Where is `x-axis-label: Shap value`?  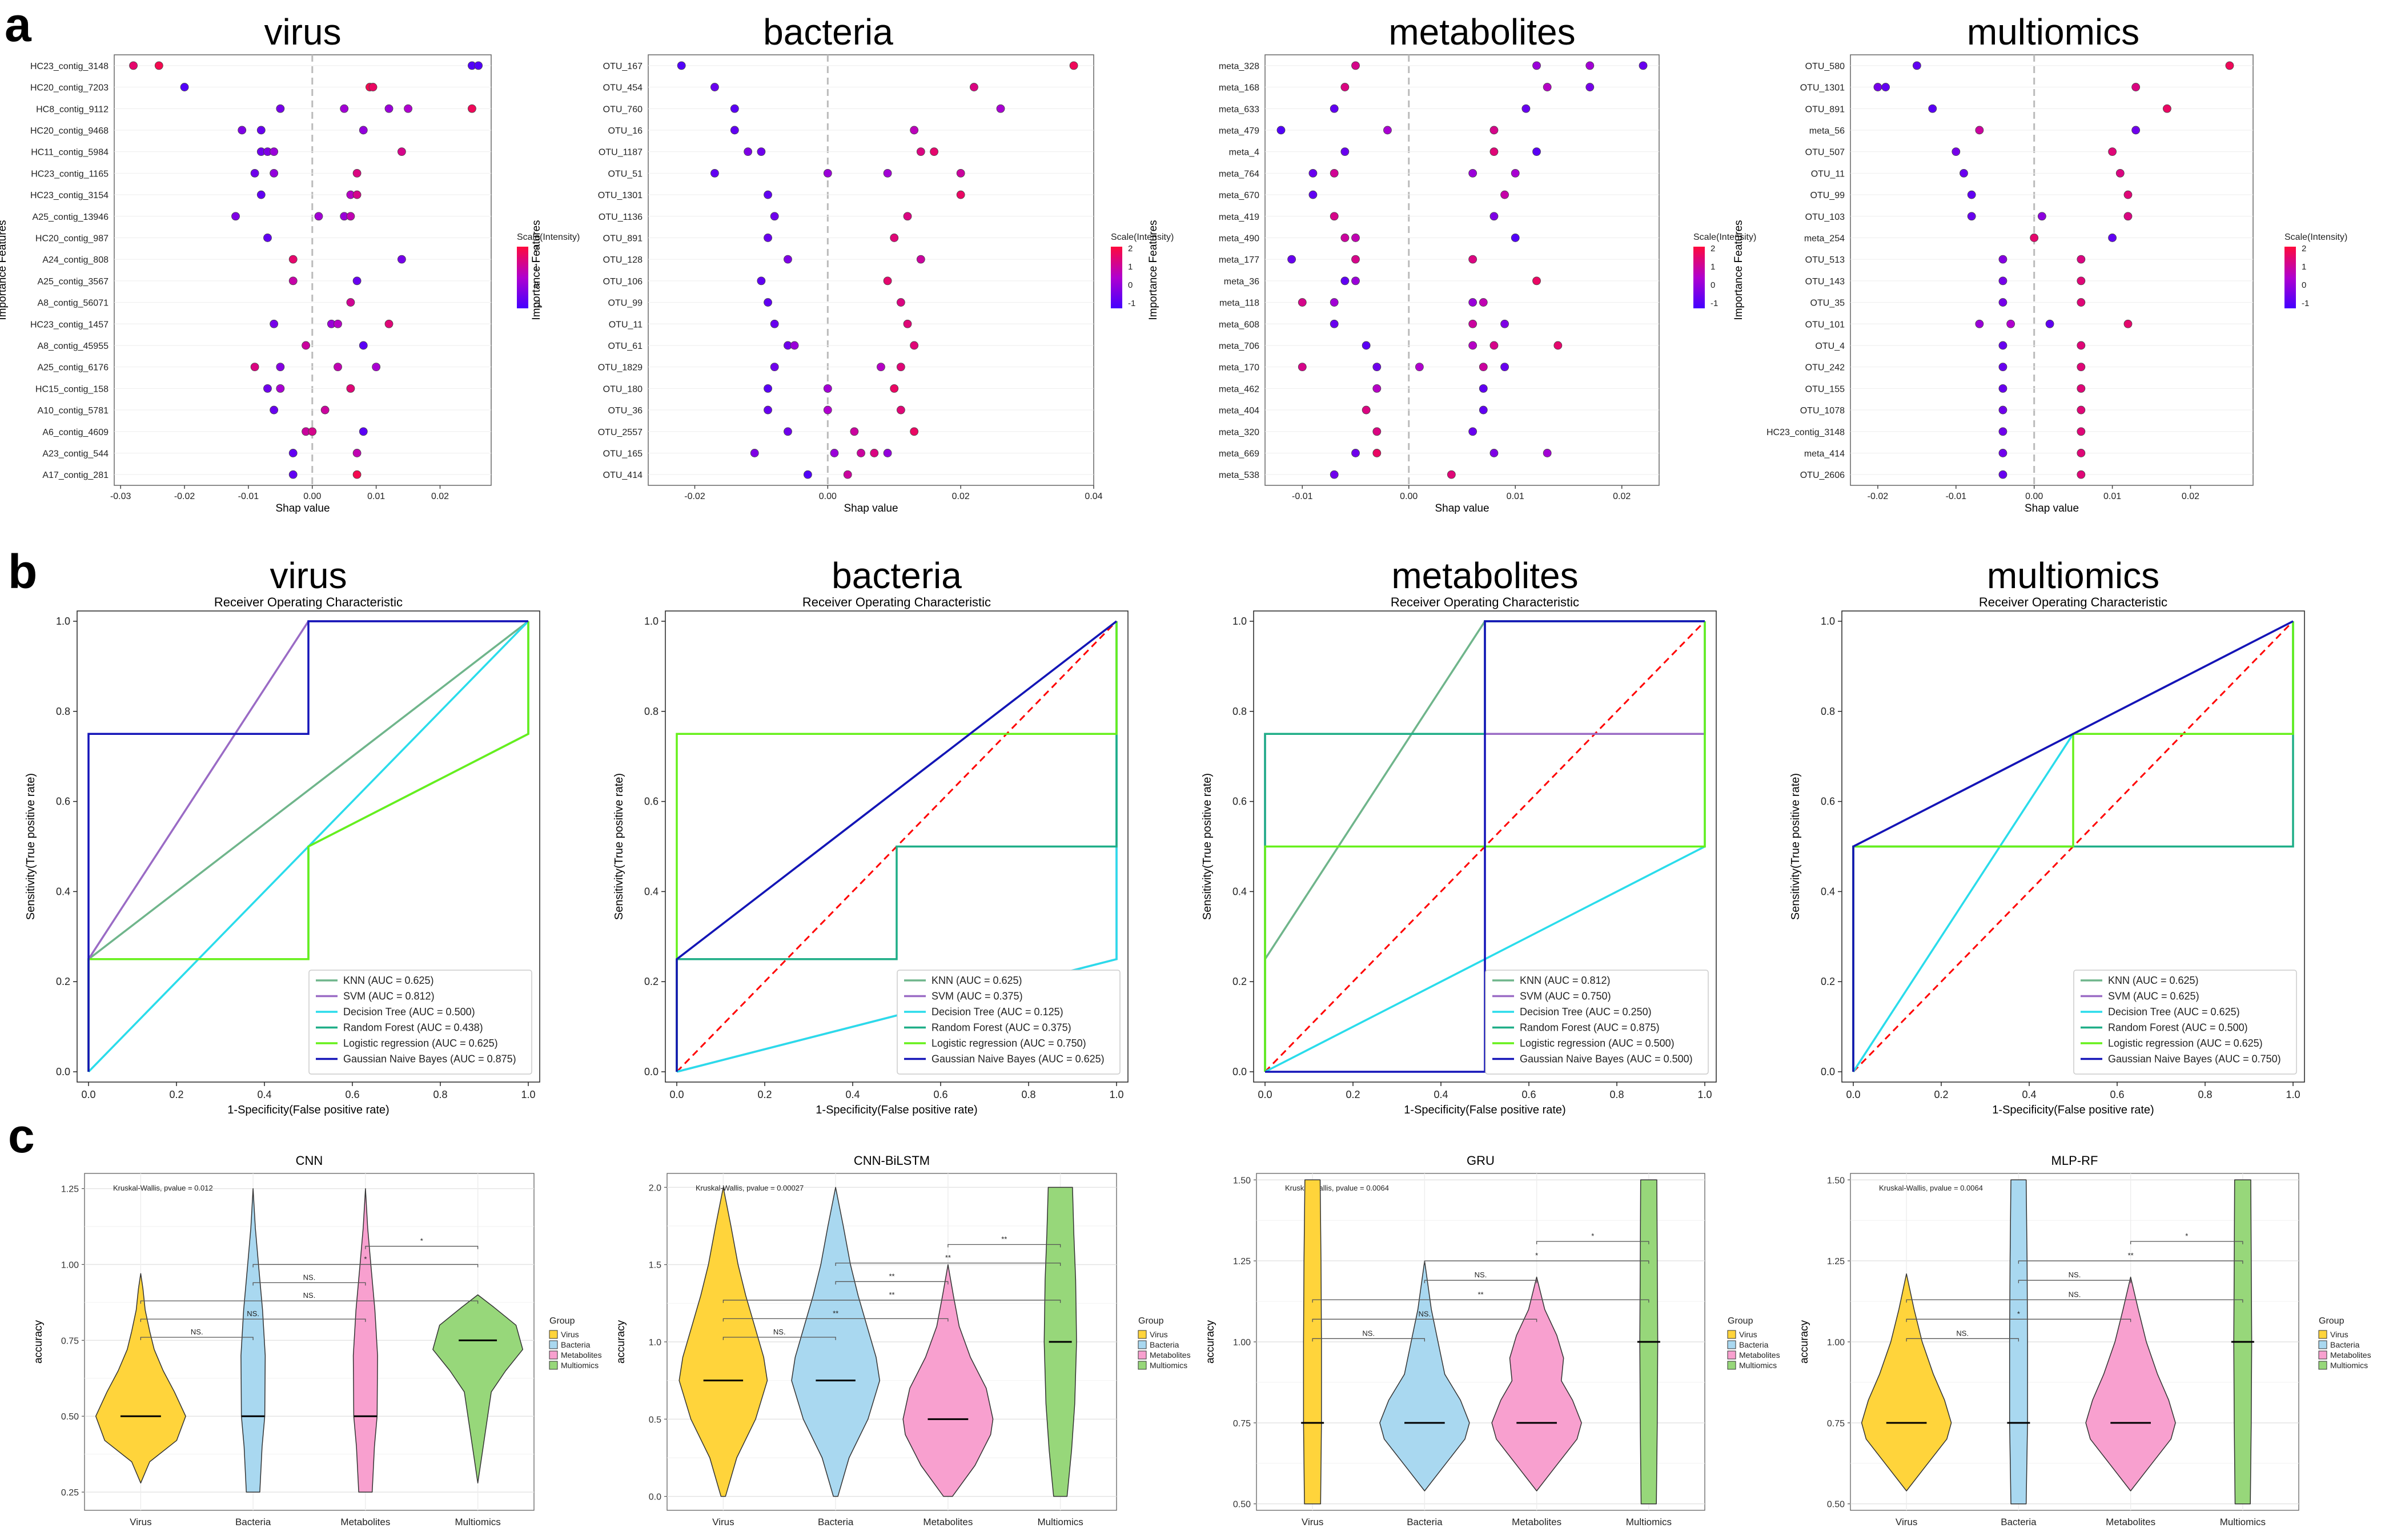 x-axis-label: Shap value is located at coordinates (1462, 508).